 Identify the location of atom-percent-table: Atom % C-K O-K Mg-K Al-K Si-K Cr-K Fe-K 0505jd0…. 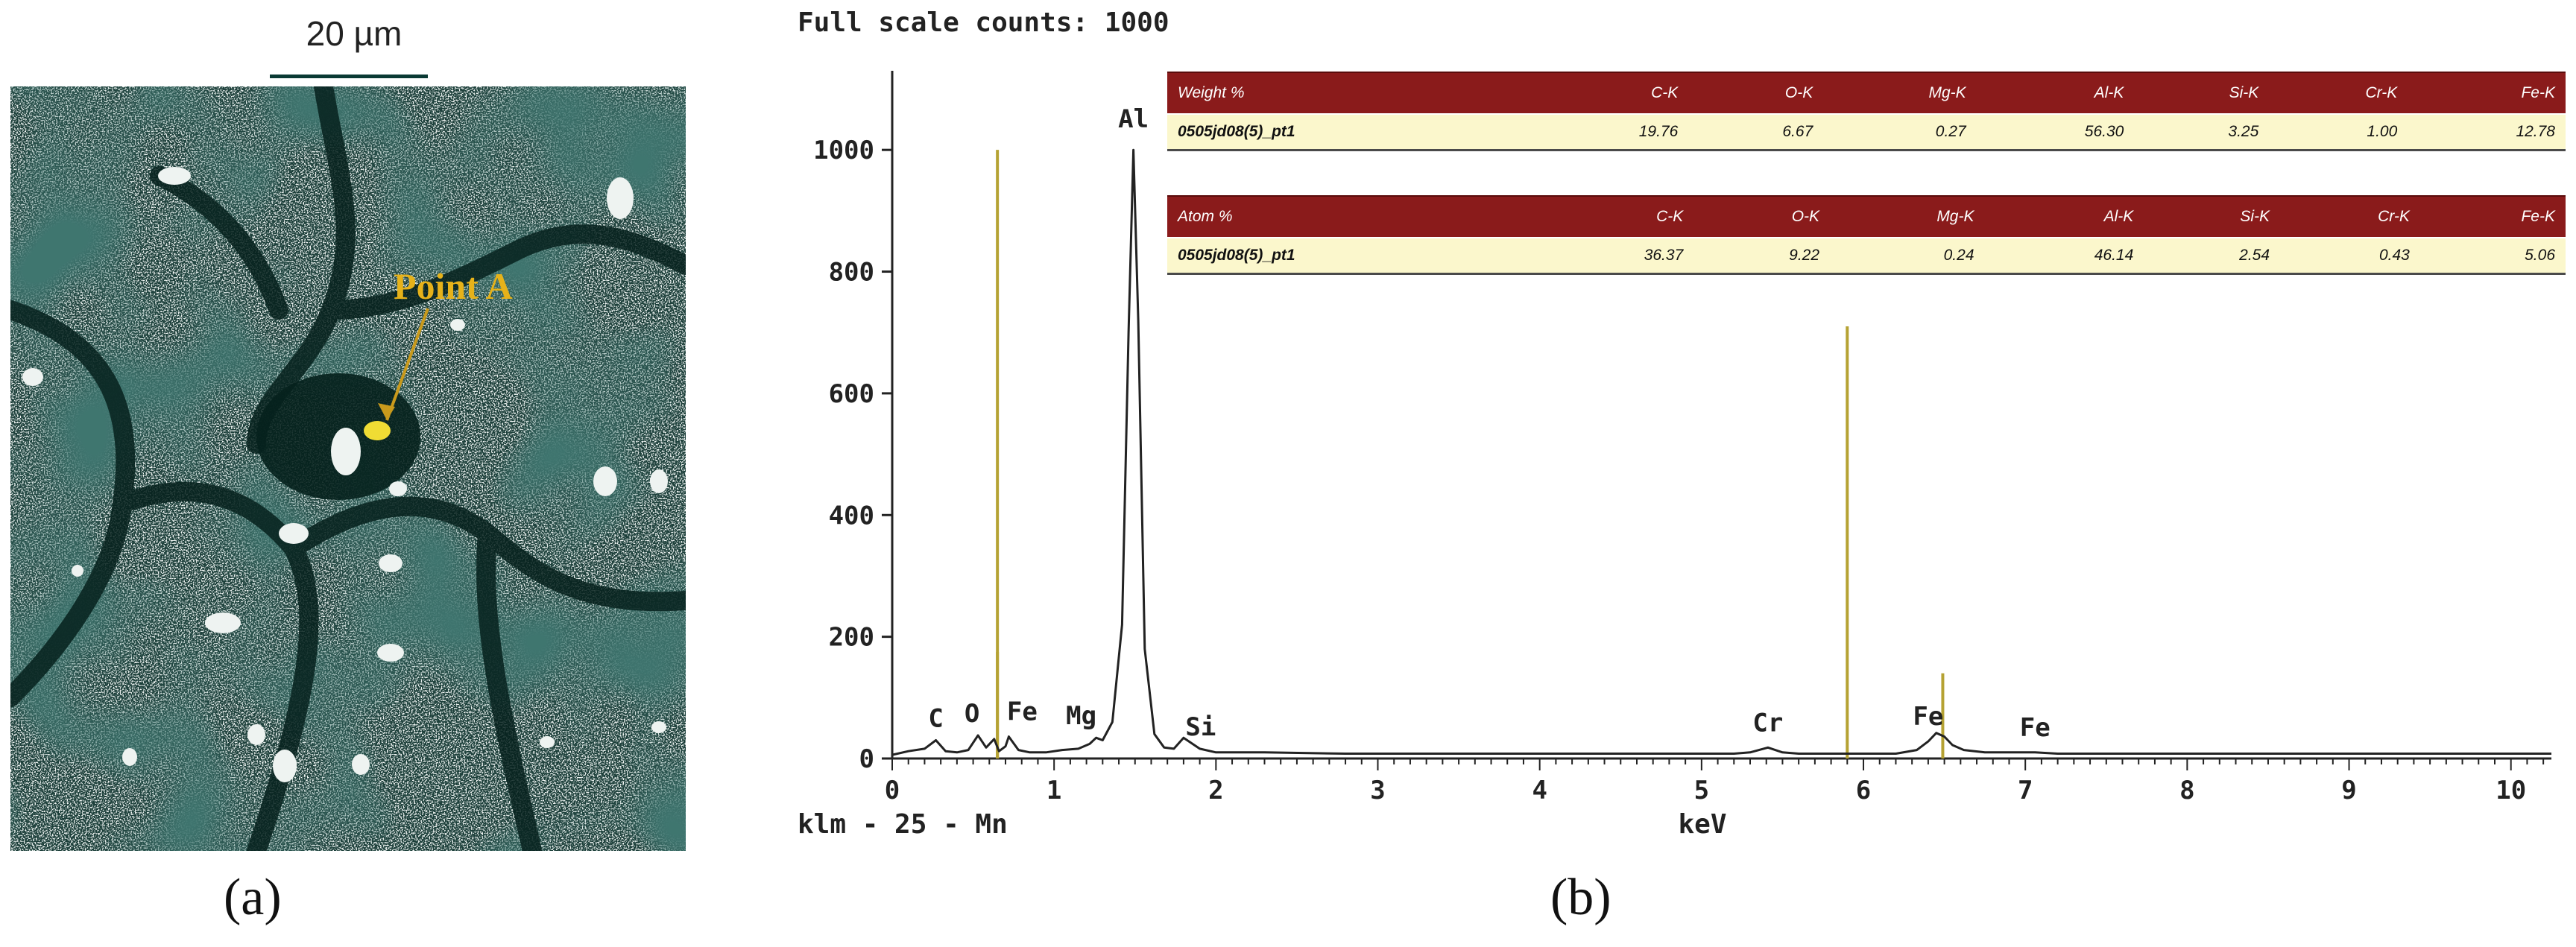
(1866, 235).